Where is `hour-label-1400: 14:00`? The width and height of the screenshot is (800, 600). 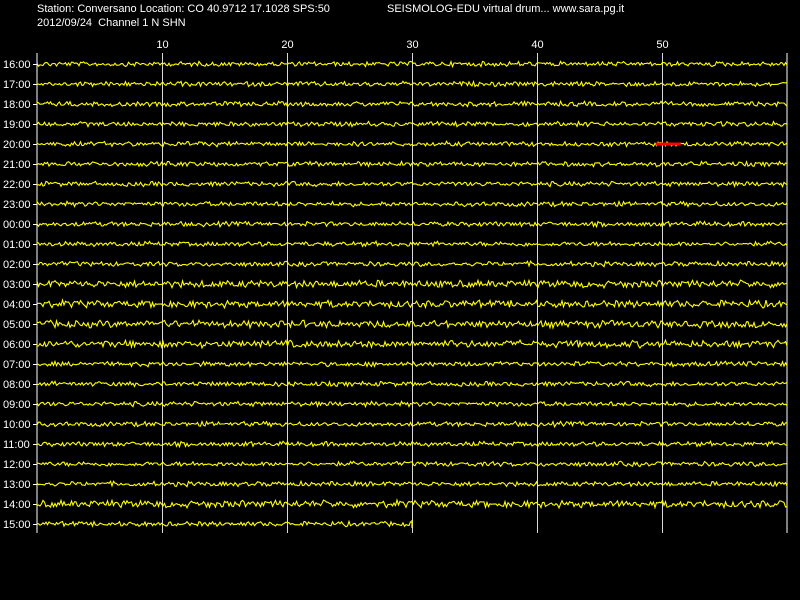
hour-label-1400: 14:00 is located at coordinates (17, 505).